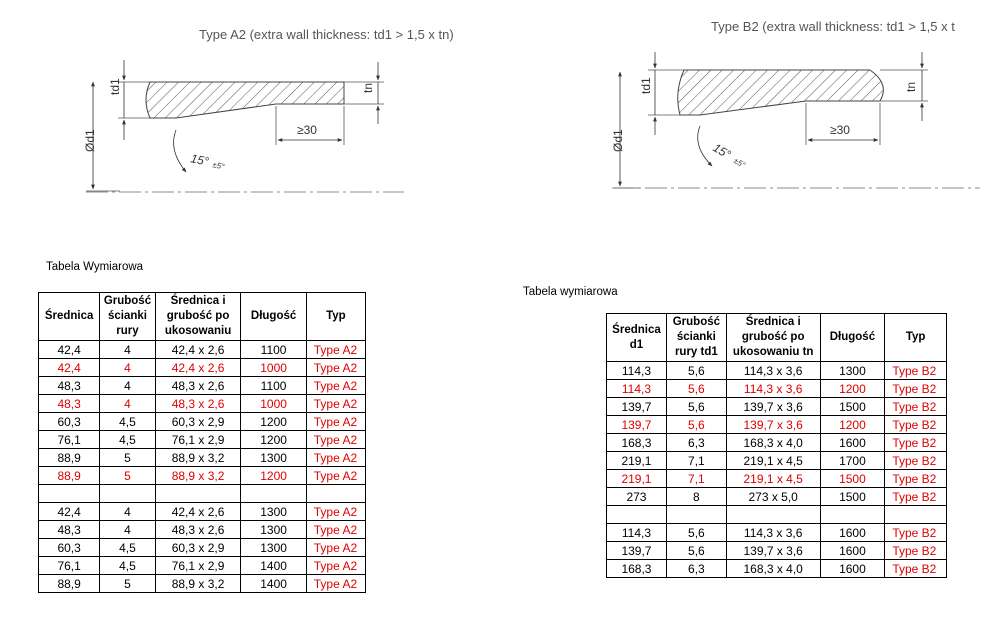 Image resolution: width=1000 pixels, height=620 pixels. I want to click on cell-length: 1000, so click(273, 367).